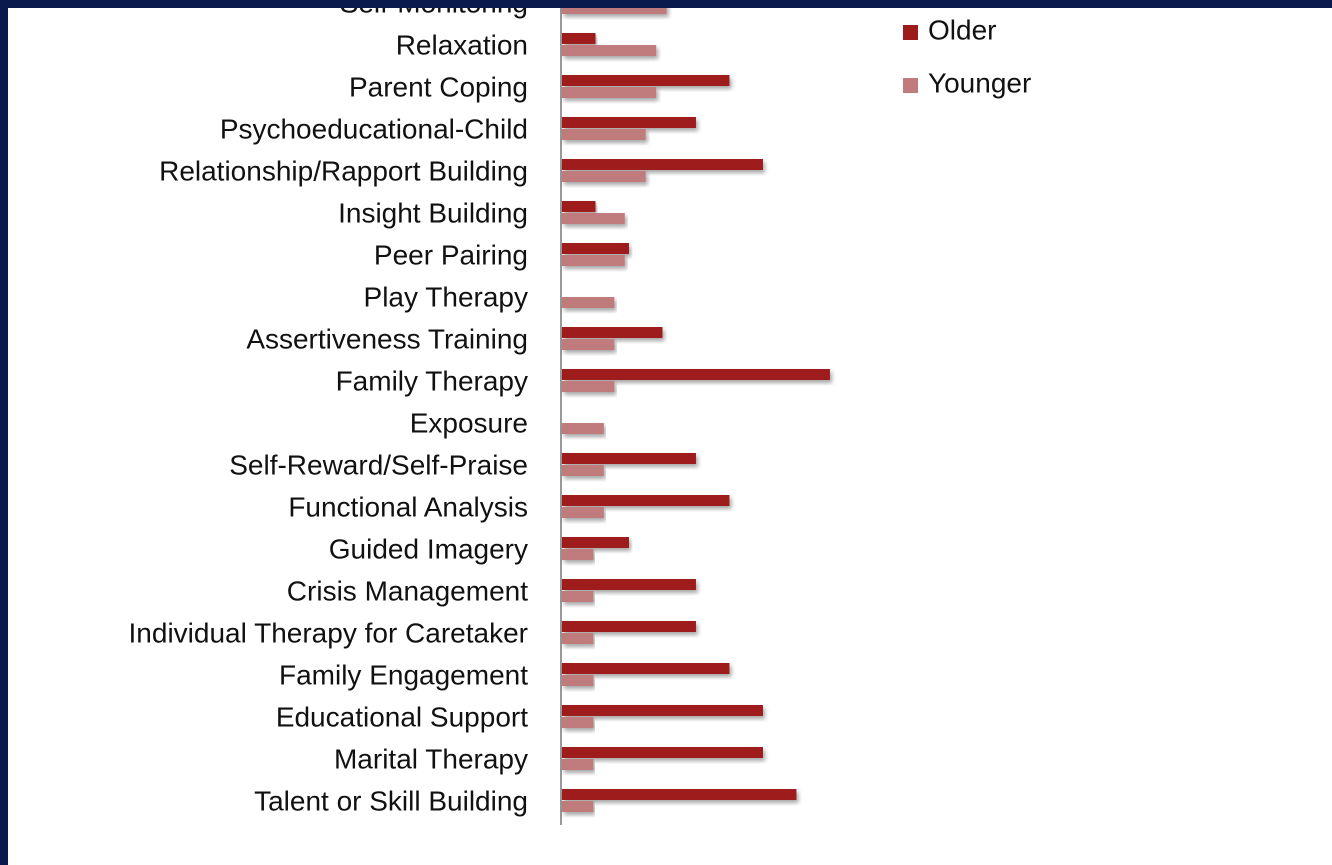  Describe the element at coordinates (979, 82) in the screenshot. I see `legend-label: Younger` at that location.